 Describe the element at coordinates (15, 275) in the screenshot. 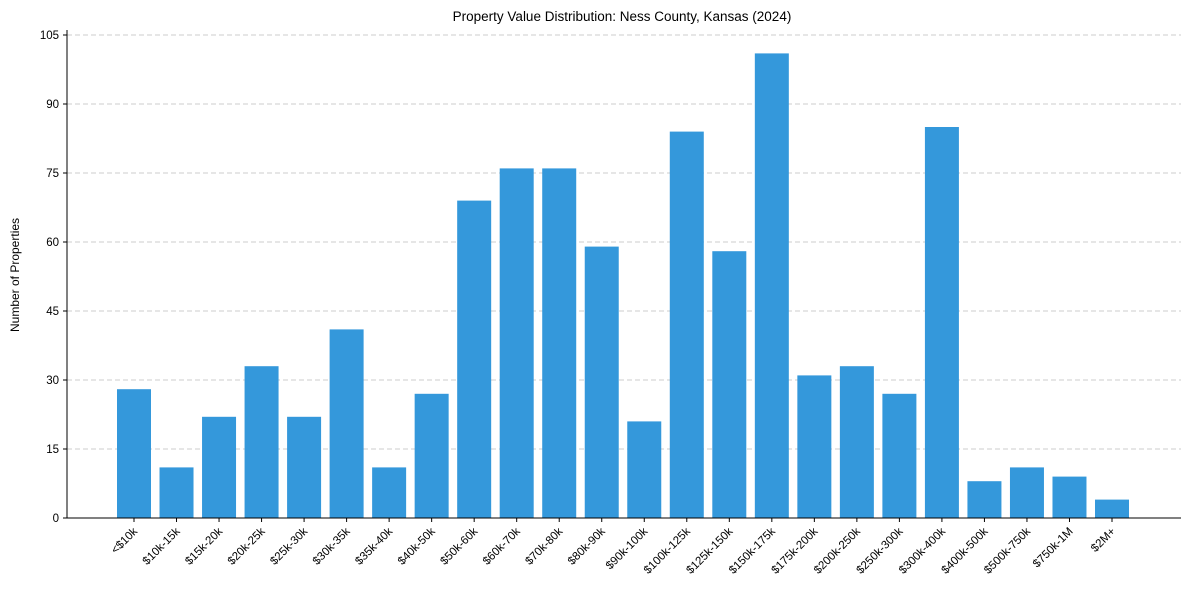

I see `y-axis-label: Number of Properties` at that location.